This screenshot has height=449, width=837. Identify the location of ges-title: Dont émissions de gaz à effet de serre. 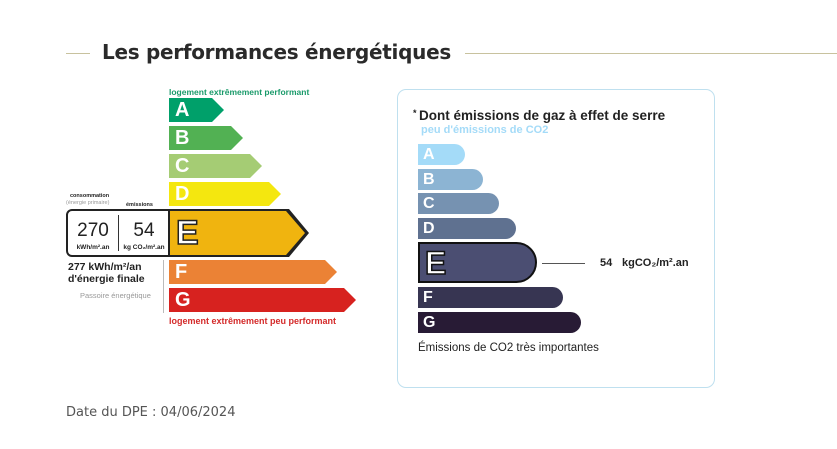
(542, 115).